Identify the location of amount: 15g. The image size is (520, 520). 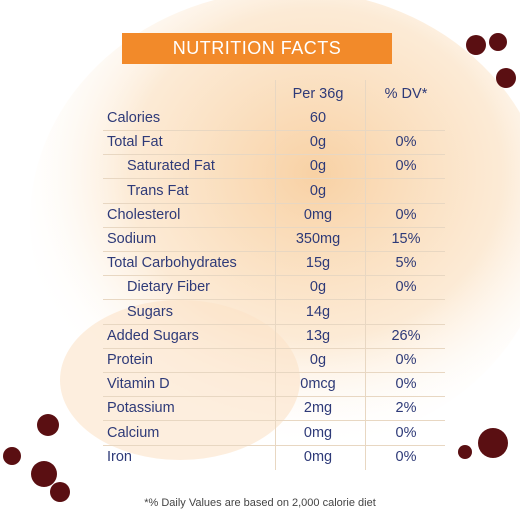
(318, 263).